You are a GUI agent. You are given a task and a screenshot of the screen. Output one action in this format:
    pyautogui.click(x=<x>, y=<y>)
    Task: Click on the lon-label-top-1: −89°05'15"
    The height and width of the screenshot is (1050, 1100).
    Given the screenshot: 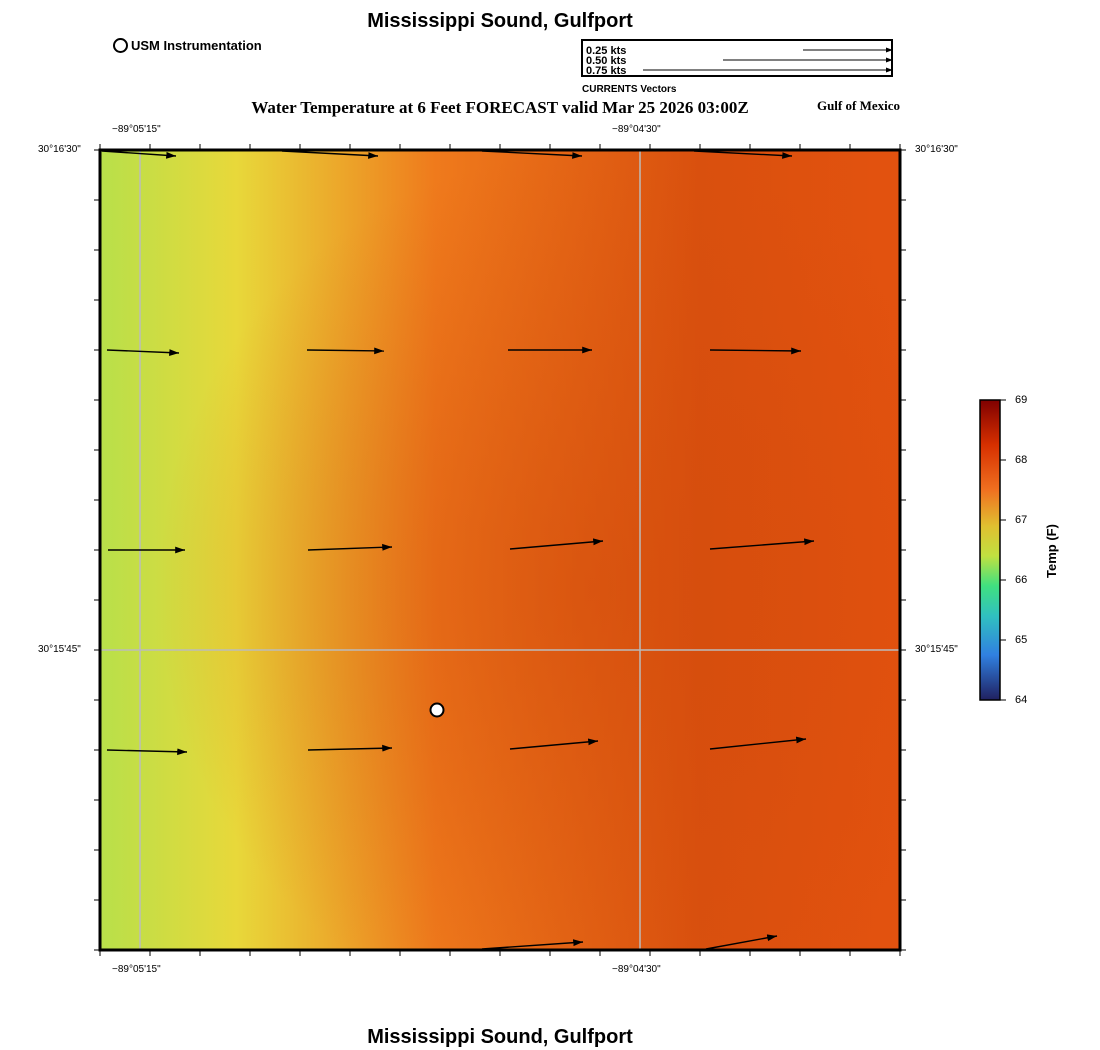 What is the action you would take?
    pyautogui.click(x=136, y=129)
    